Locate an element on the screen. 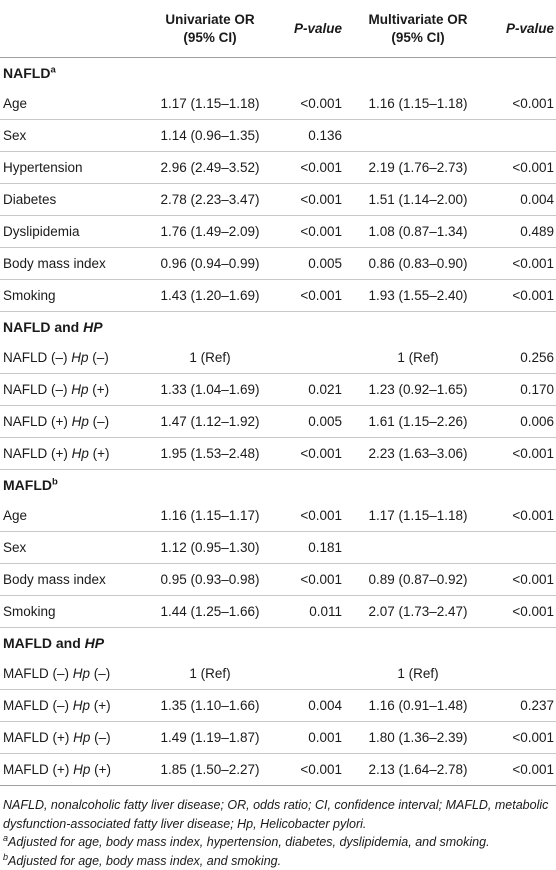  univariate-or-cell: 1.16 (1.15–1.17) is located at coordinates (210, 516).